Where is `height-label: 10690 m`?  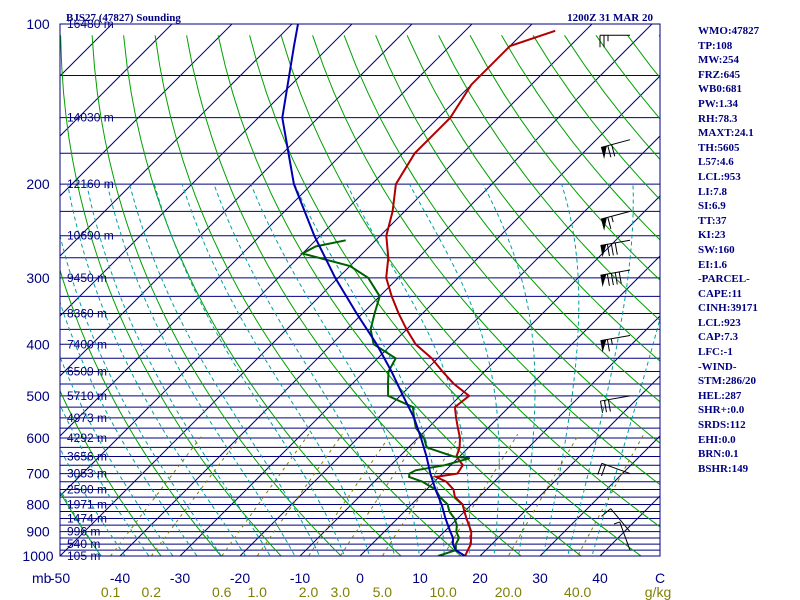
height-label: 10690 m is located at coordinates (90, 236).